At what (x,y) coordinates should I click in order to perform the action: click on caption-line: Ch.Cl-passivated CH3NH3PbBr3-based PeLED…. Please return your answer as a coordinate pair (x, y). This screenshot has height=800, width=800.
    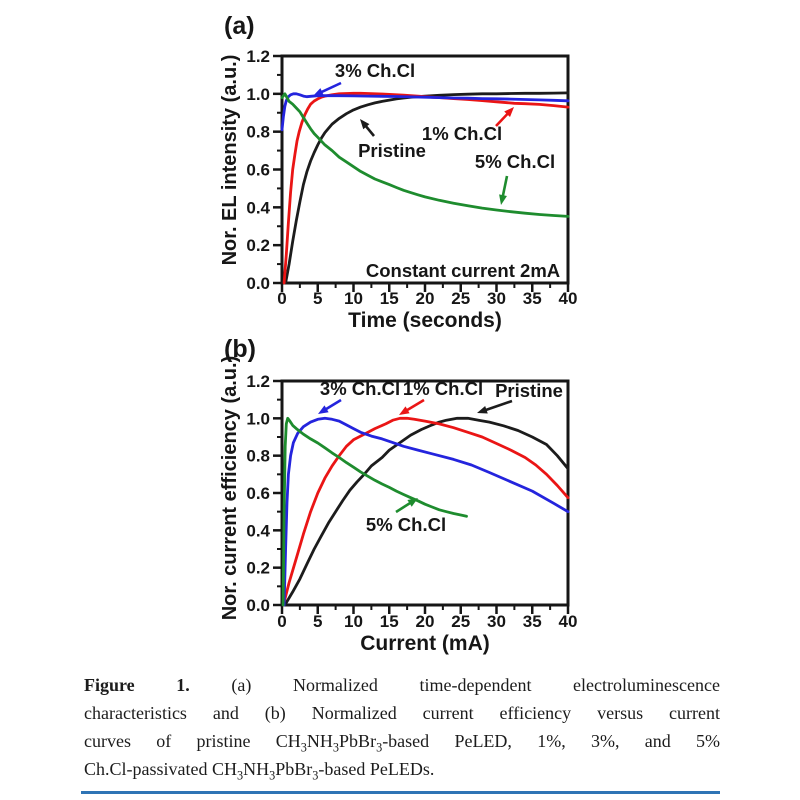
    Looking at the image, I should click on (259, 771).